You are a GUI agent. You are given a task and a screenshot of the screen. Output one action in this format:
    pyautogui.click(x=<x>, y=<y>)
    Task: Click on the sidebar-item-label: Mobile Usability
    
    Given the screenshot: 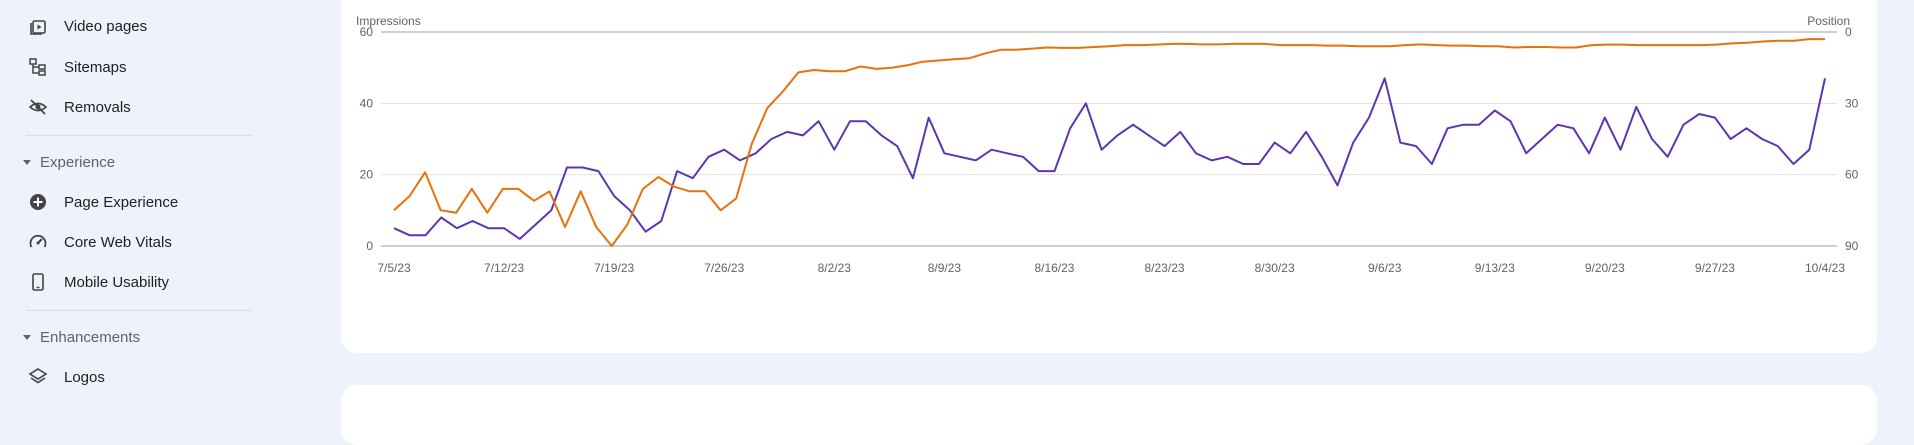 What is the action you would take?
    pyautogui.click(x=117, y=282)
    